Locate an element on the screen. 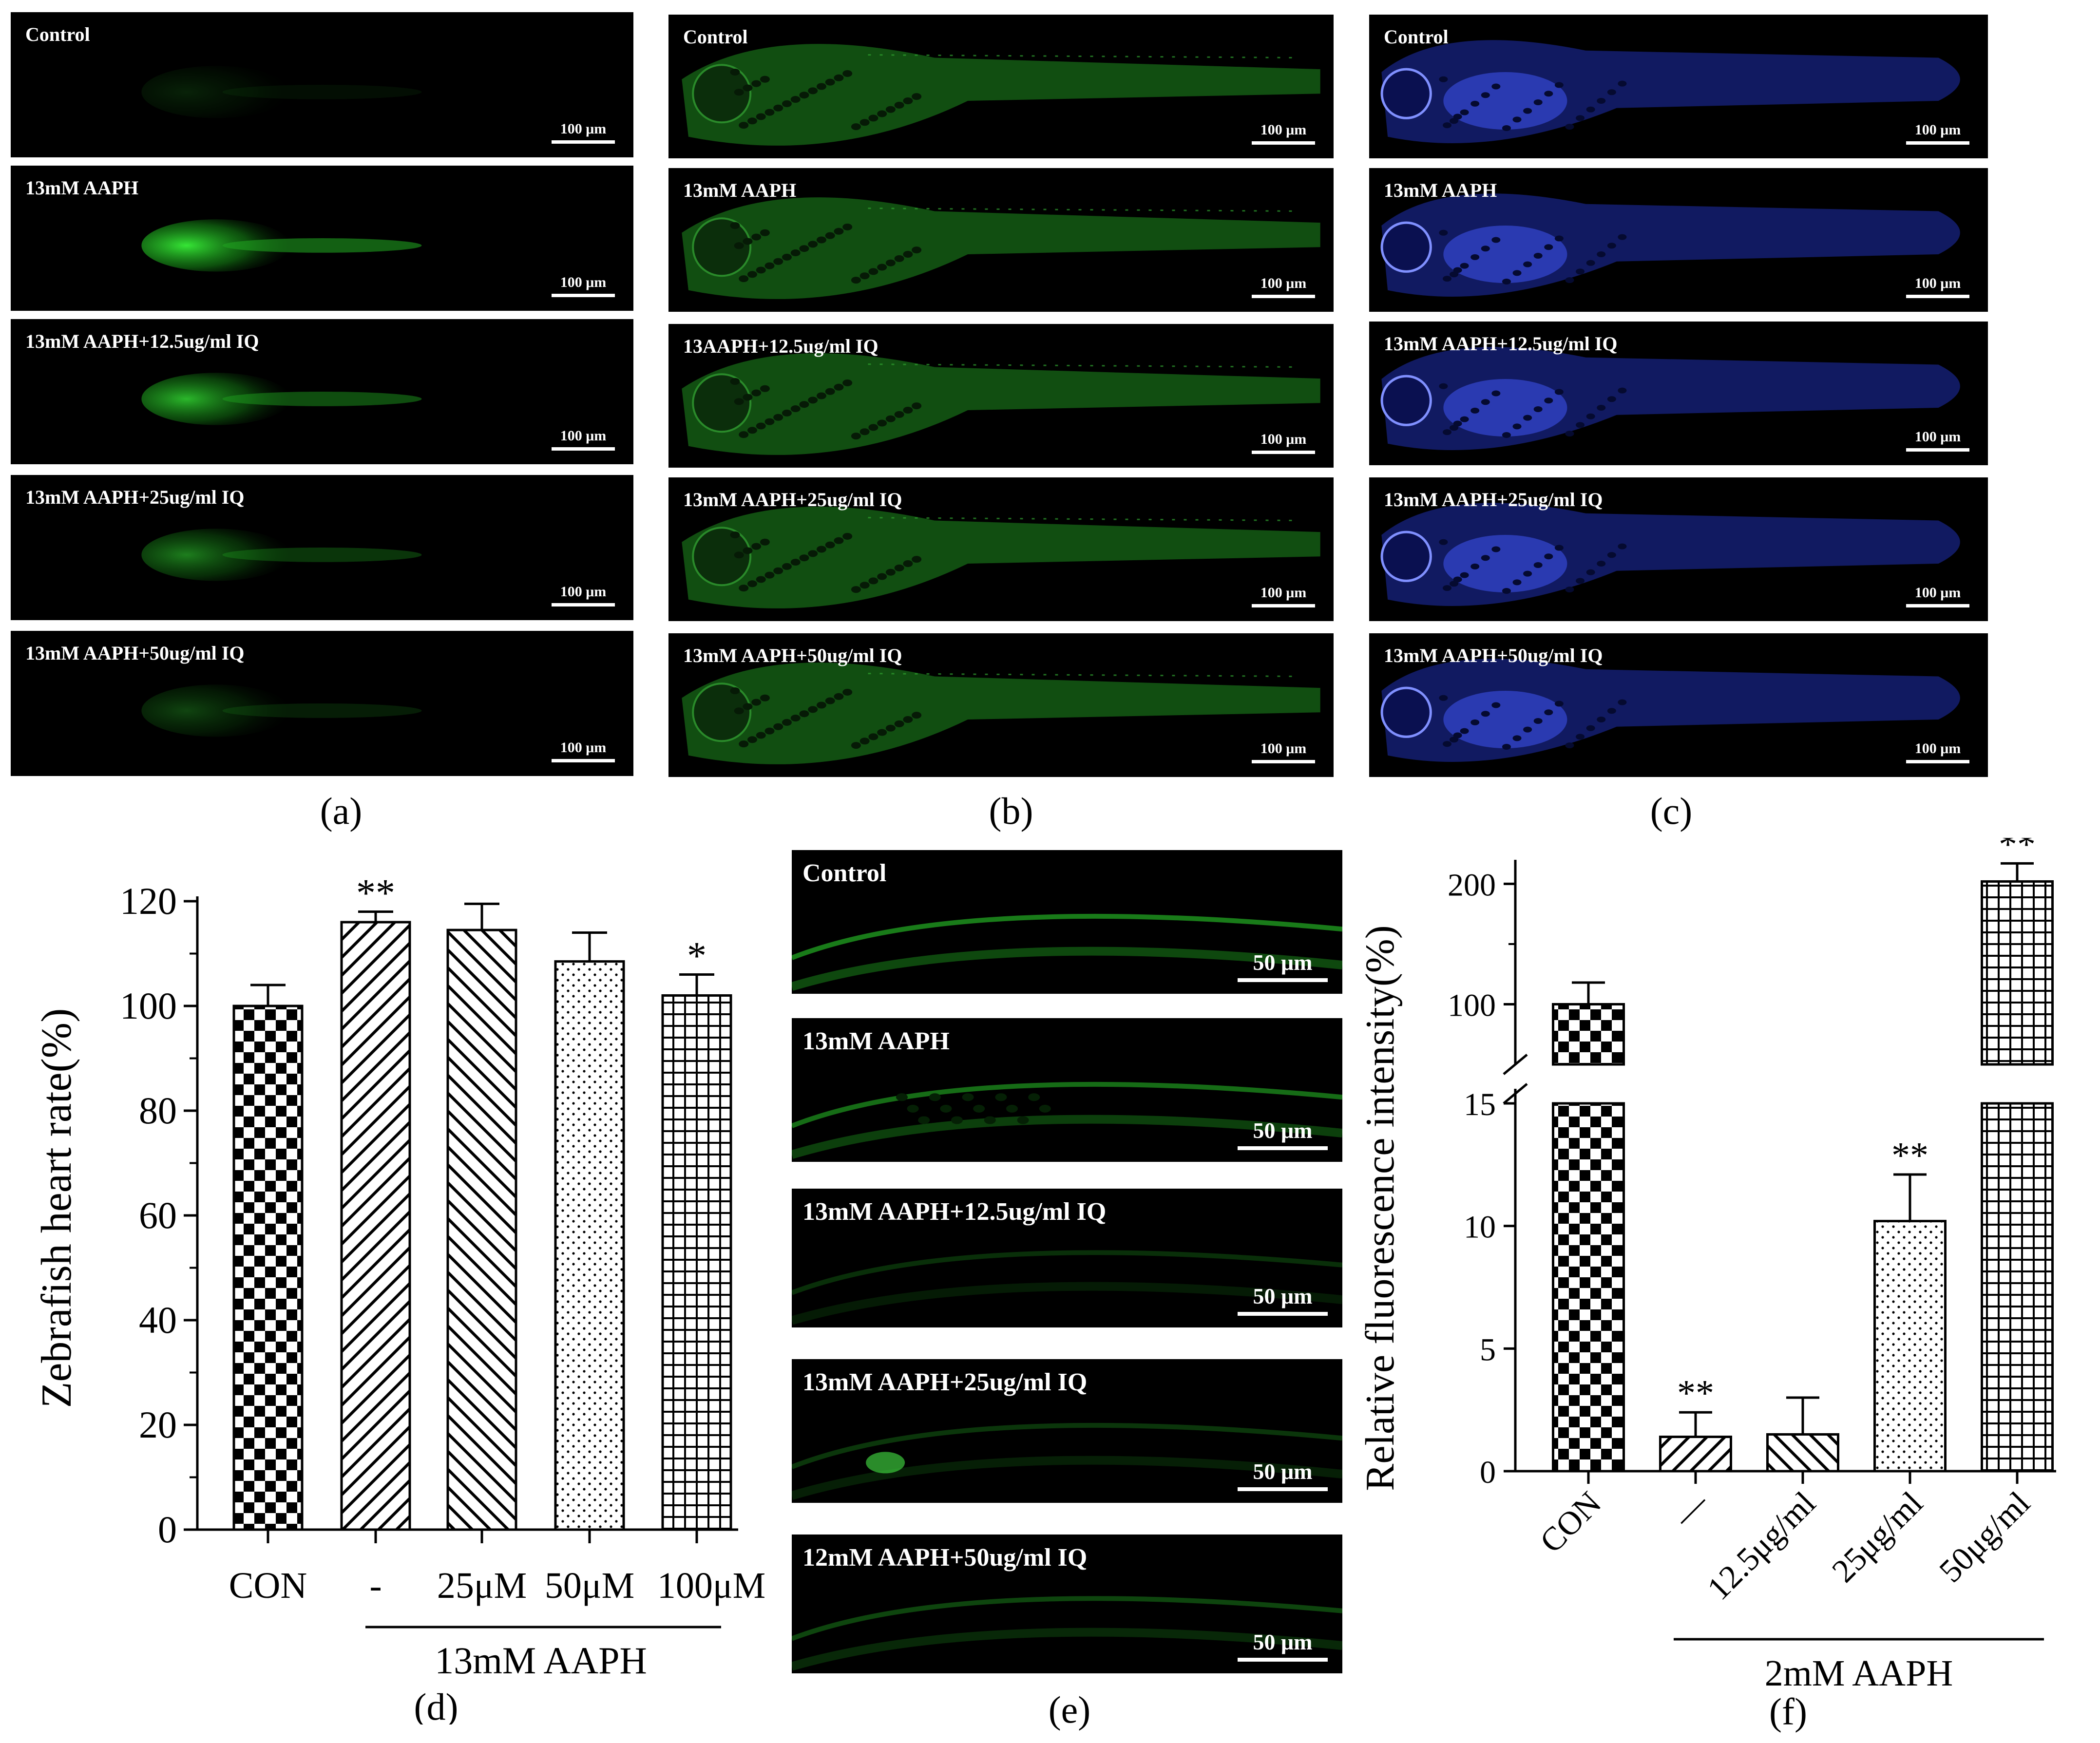 This screenshot has width=2100, height=1743. panel-a-image-3: 13mM AAPH+12.5ug/ml IQ 100 μm is located at coordinates (322, 392).